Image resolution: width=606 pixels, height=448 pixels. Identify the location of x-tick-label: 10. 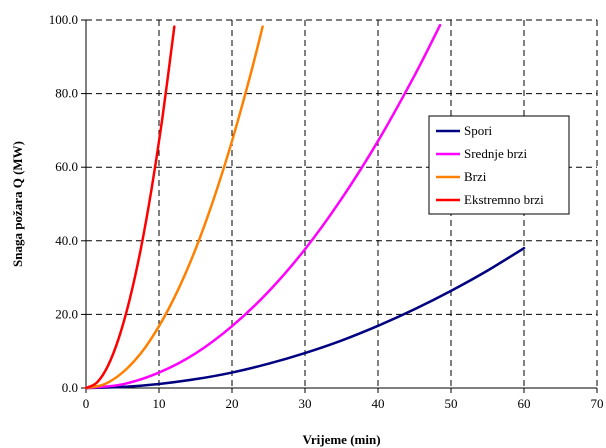
(159, 403).